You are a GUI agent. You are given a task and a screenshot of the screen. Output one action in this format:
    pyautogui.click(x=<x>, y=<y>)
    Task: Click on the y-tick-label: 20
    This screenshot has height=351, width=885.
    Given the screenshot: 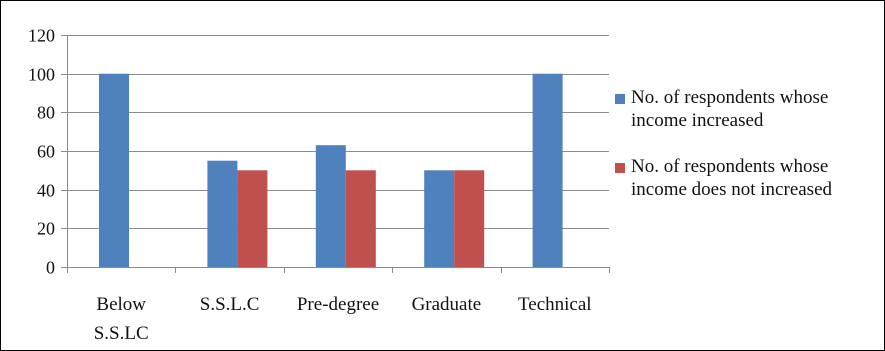 What is the action you would take?
    pyautogui.click(x=46, y=229)
    